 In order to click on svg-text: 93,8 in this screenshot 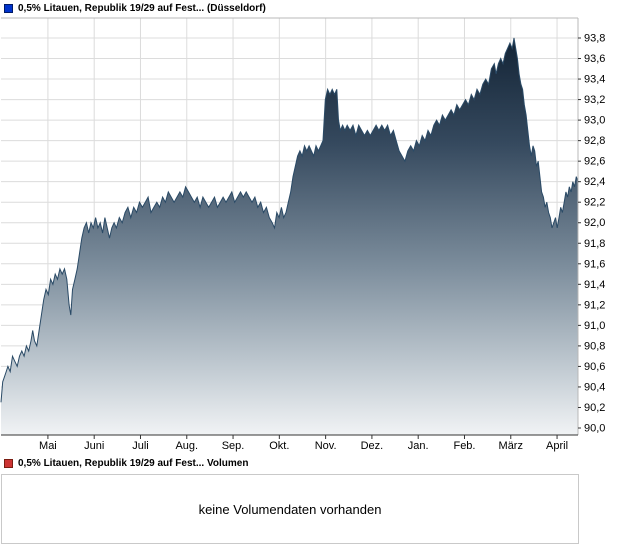, I will do `click(594, 39)`.